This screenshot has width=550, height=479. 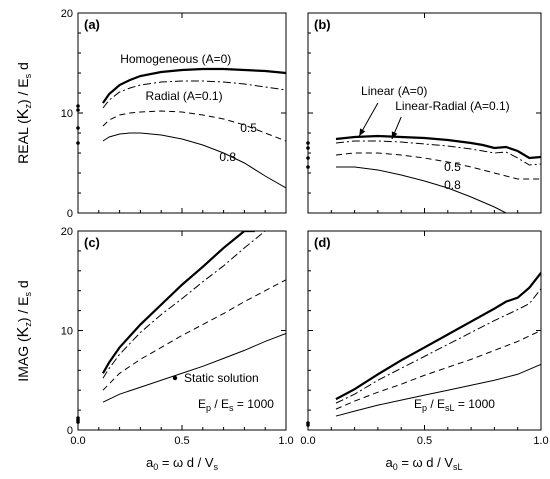 I want to click on curve-annotation: Radial (A=0.1), so click(x=184, y=96).